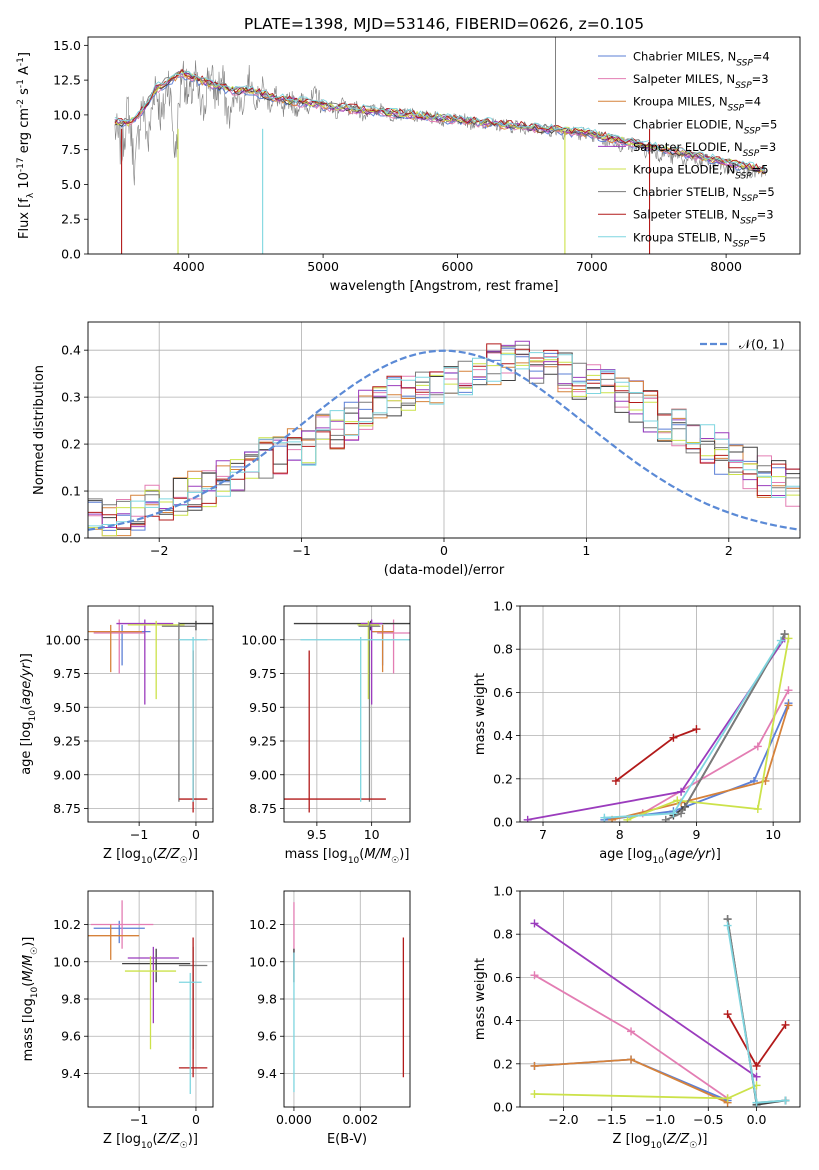 Image resolution: width=819 pixels, height=1170 pixels. Describe the element at coordinates (67, 808) in the screenshot. I see `y-tick-label: 8.75` at that location.